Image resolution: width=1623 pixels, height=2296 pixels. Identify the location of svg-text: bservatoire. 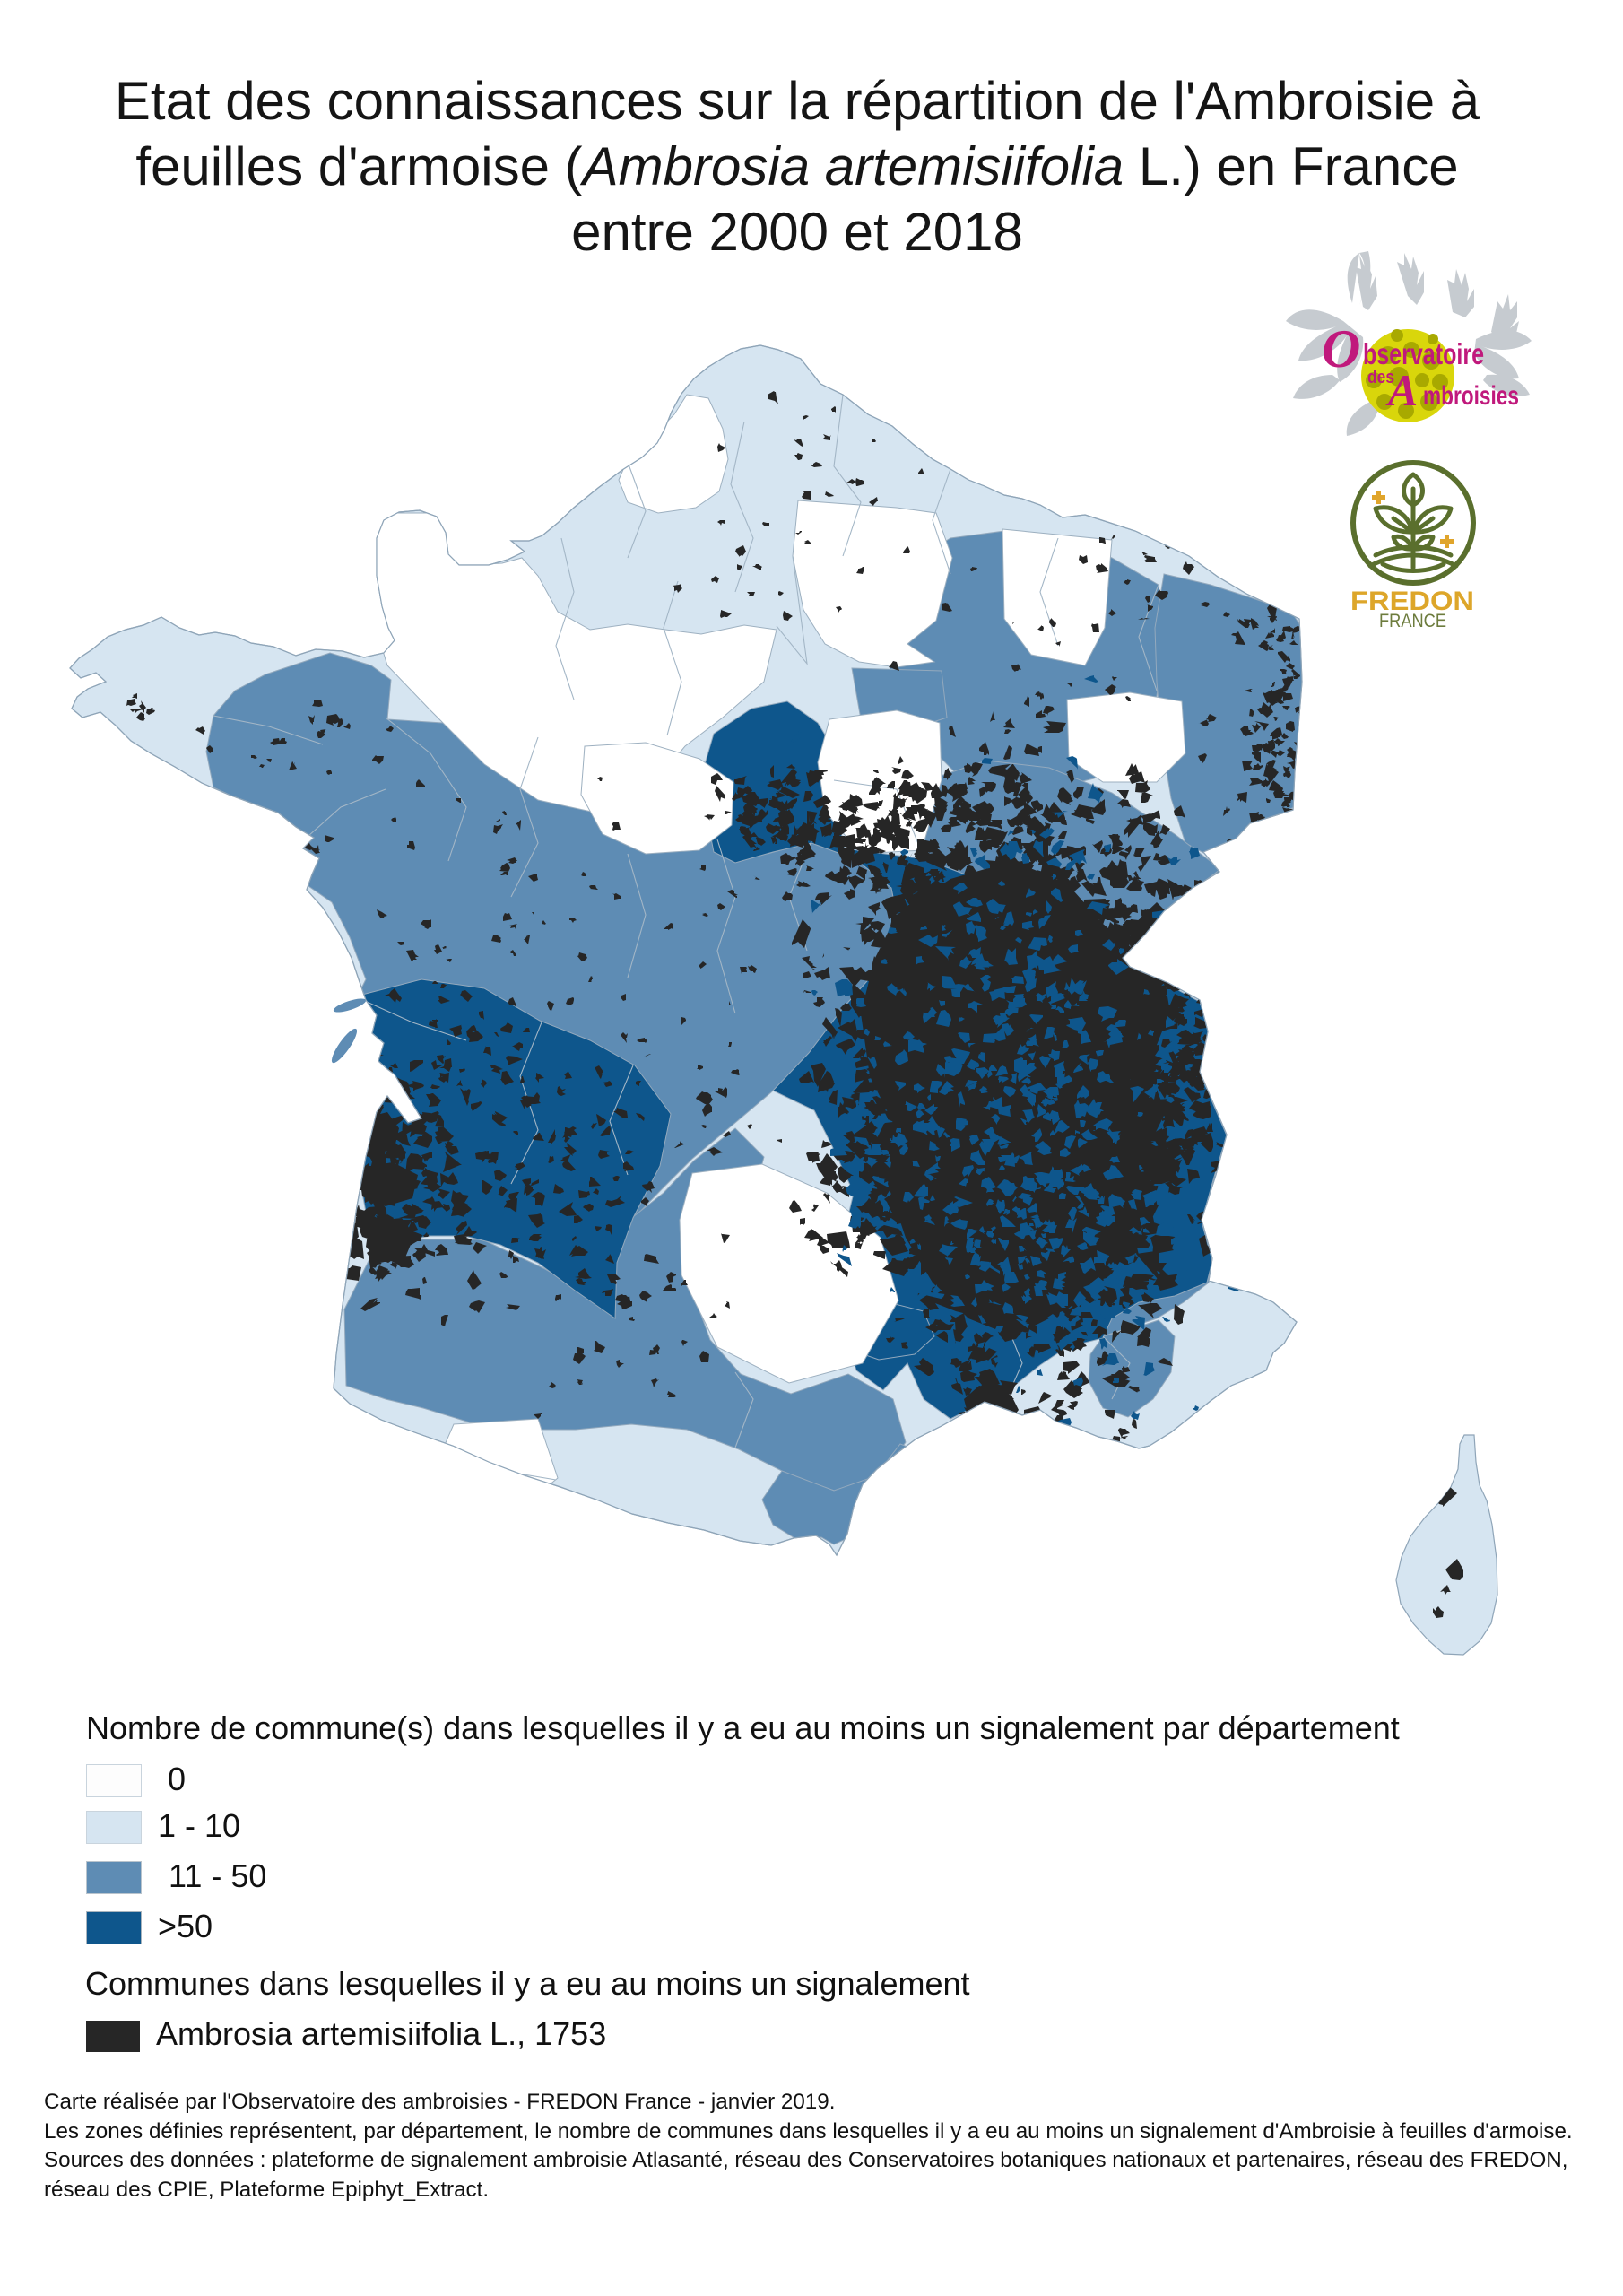
(1423, 353).